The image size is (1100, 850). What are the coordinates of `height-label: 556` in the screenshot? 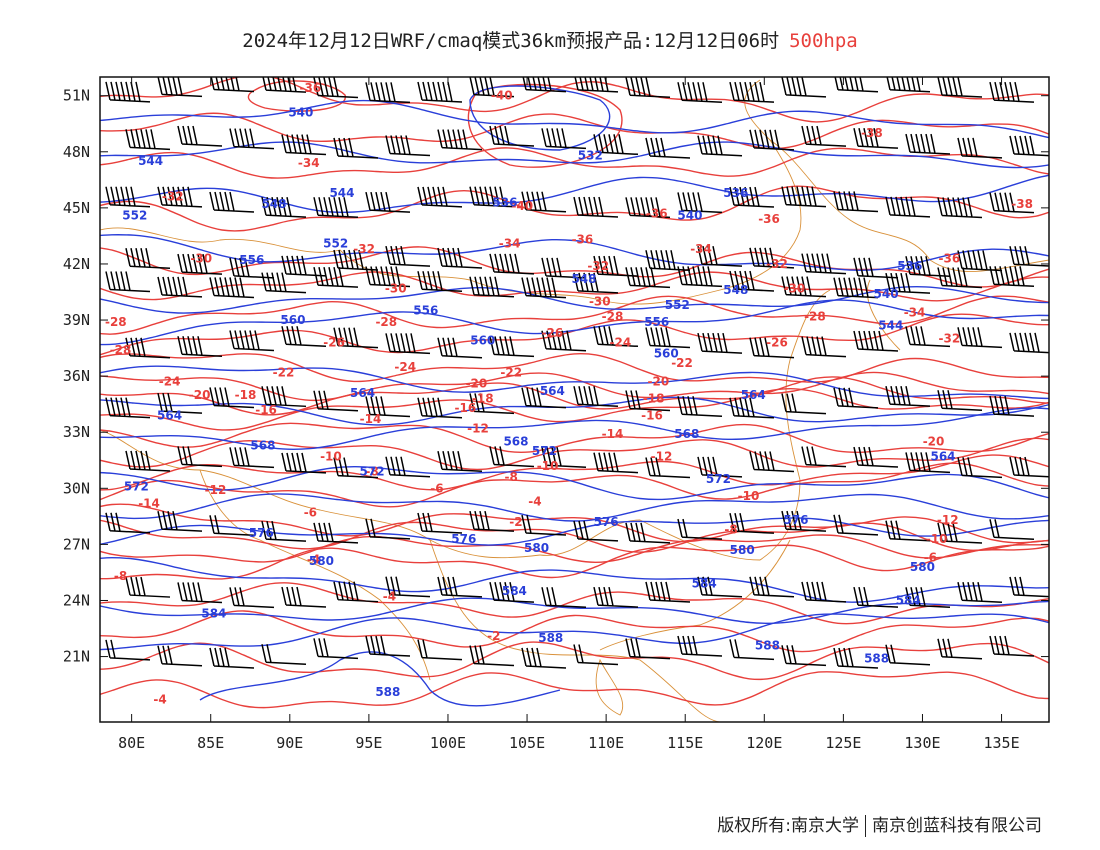 It's located at (251, 260).